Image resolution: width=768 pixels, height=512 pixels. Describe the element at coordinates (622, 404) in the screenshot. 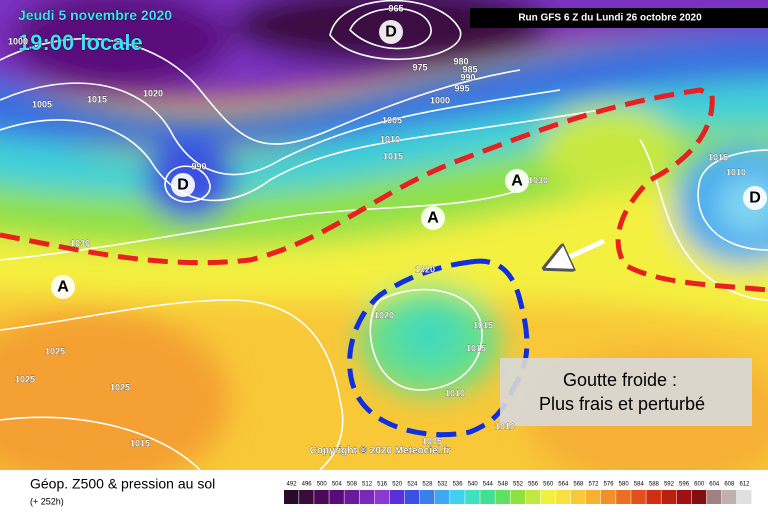

I see `annotation-line: Plus frais et perturbé` at that location.